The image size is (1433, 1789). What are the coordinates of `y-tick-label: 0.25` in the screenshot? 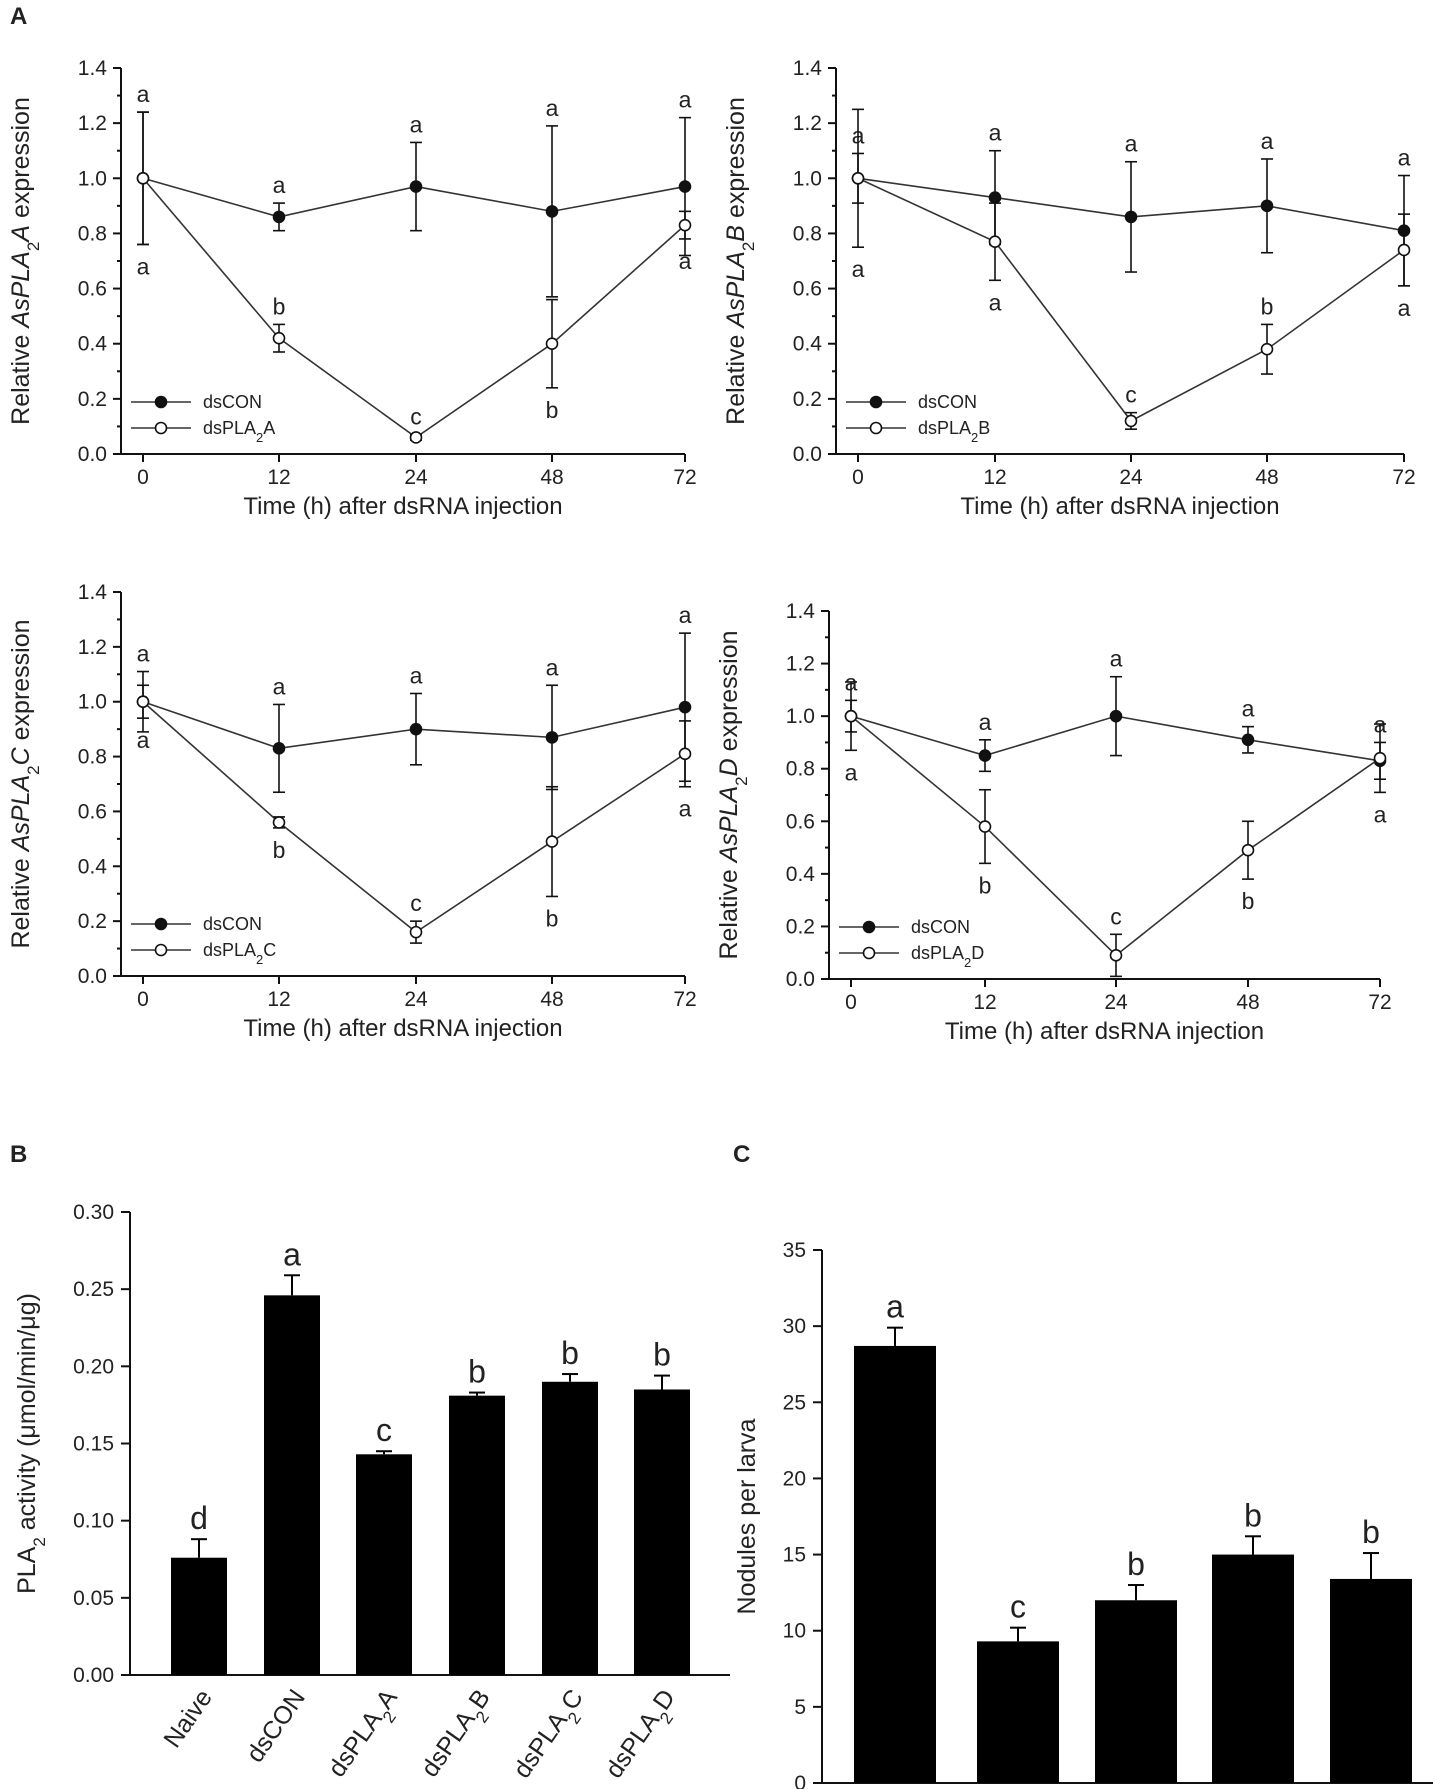 It's located at (93, 1289).